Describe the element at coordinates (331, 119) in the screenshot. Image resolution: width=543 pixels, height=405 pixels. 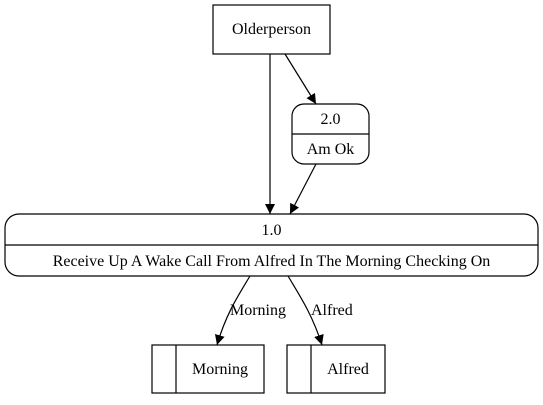
I see `process-2-id: 2.0` at that location.